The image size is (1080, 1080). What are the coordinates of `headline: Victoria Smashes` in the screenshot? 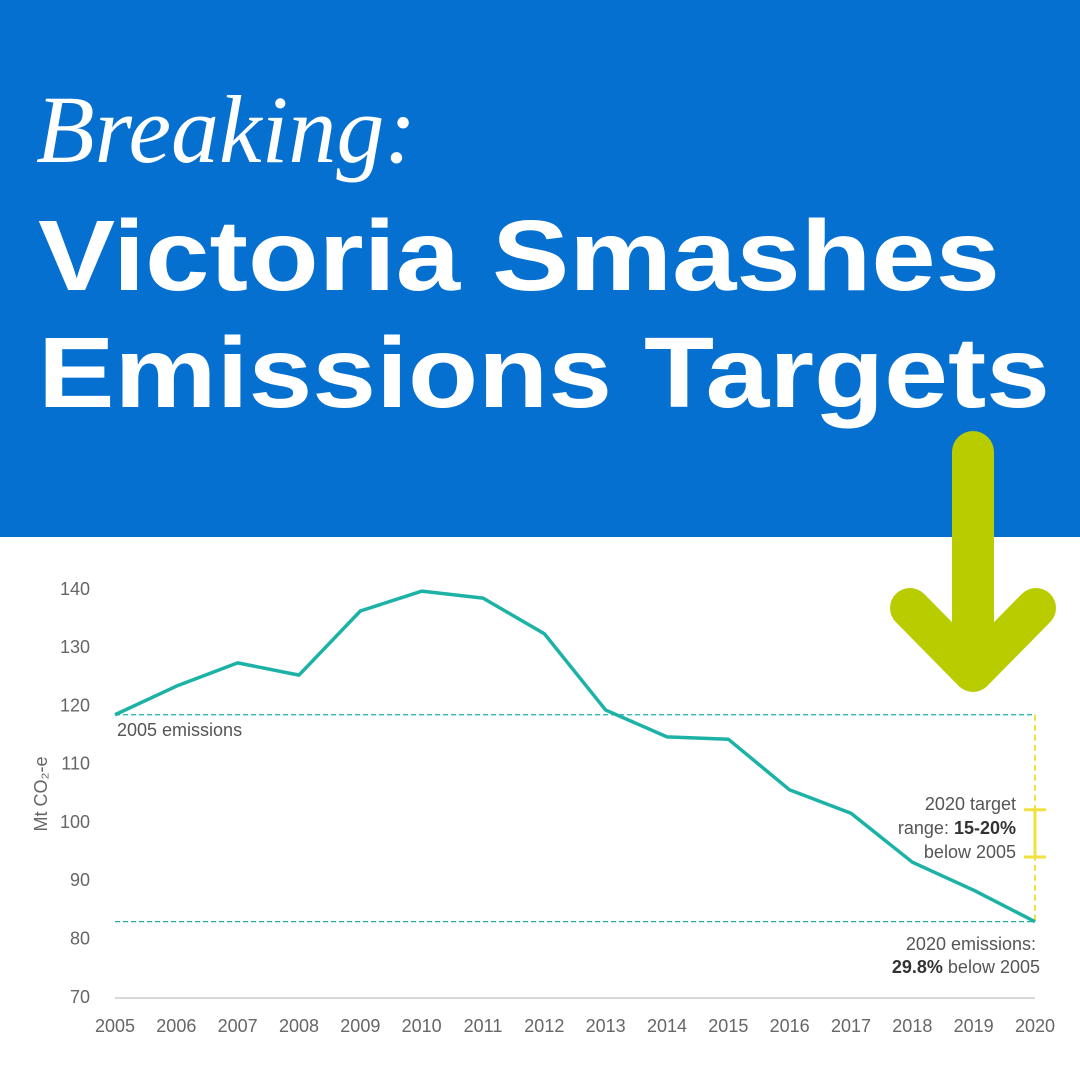 It's located at (519, 256).